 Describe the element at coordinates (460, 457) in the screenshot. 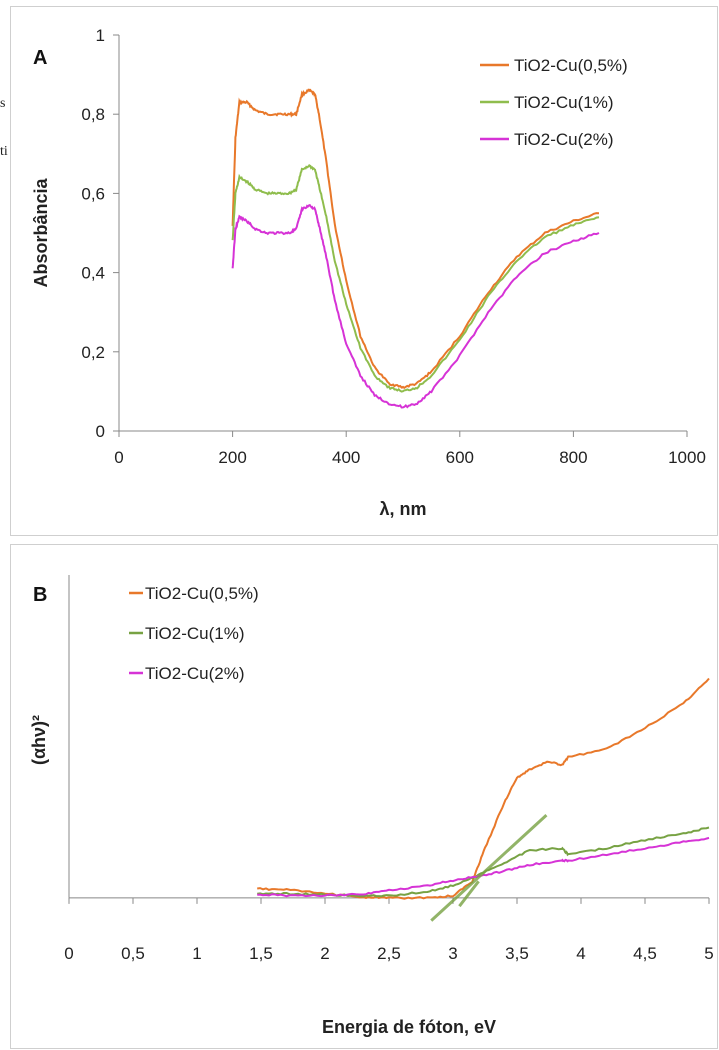

I see `x-tick-label: 600` at that location.